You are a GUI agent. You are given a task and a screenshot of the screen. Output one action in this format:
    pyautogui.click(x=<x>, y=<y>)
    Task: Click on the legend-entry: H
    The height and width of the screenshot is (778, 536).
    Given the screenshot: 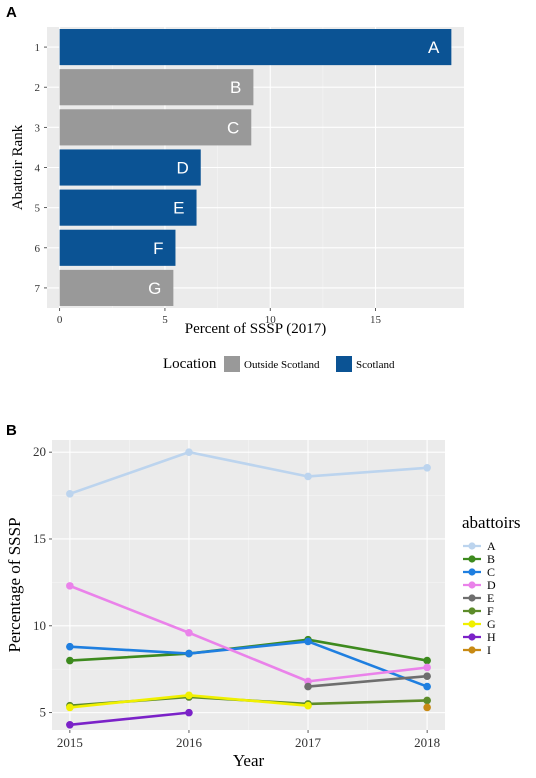 What is the action you would take?
    pyautogui.click(x=479, y=637)
    